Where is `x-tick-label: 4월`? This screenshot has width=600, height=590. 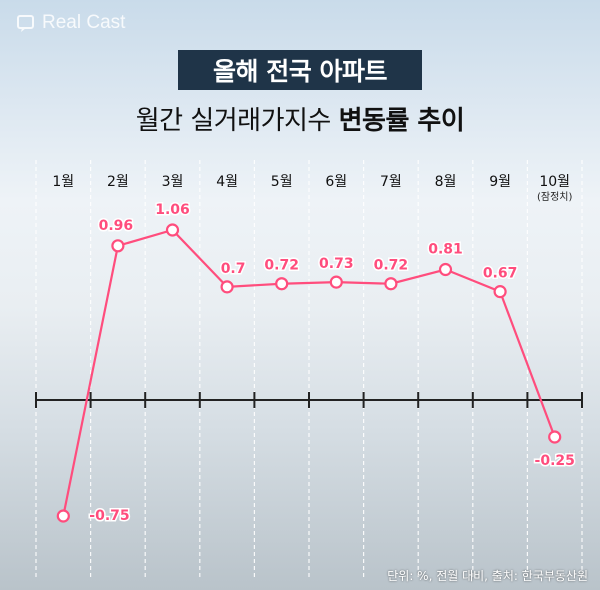 x-tick-label: 4월 is located at coordinates (227, 182).